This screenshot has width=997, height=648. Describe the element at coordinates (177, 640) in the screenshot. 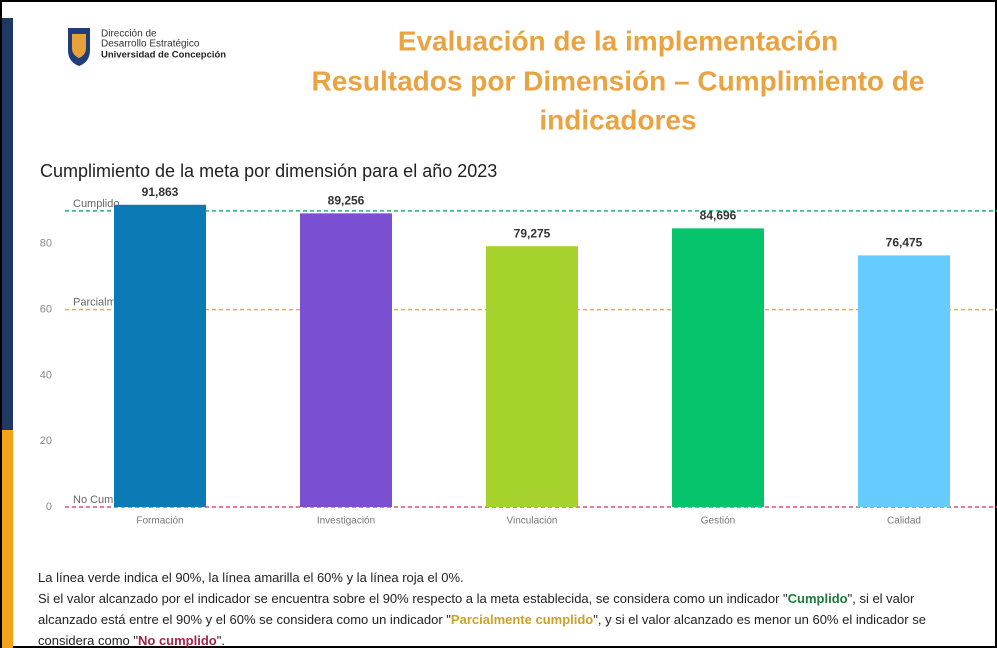

I see `highlight: No cumplido` at that location.